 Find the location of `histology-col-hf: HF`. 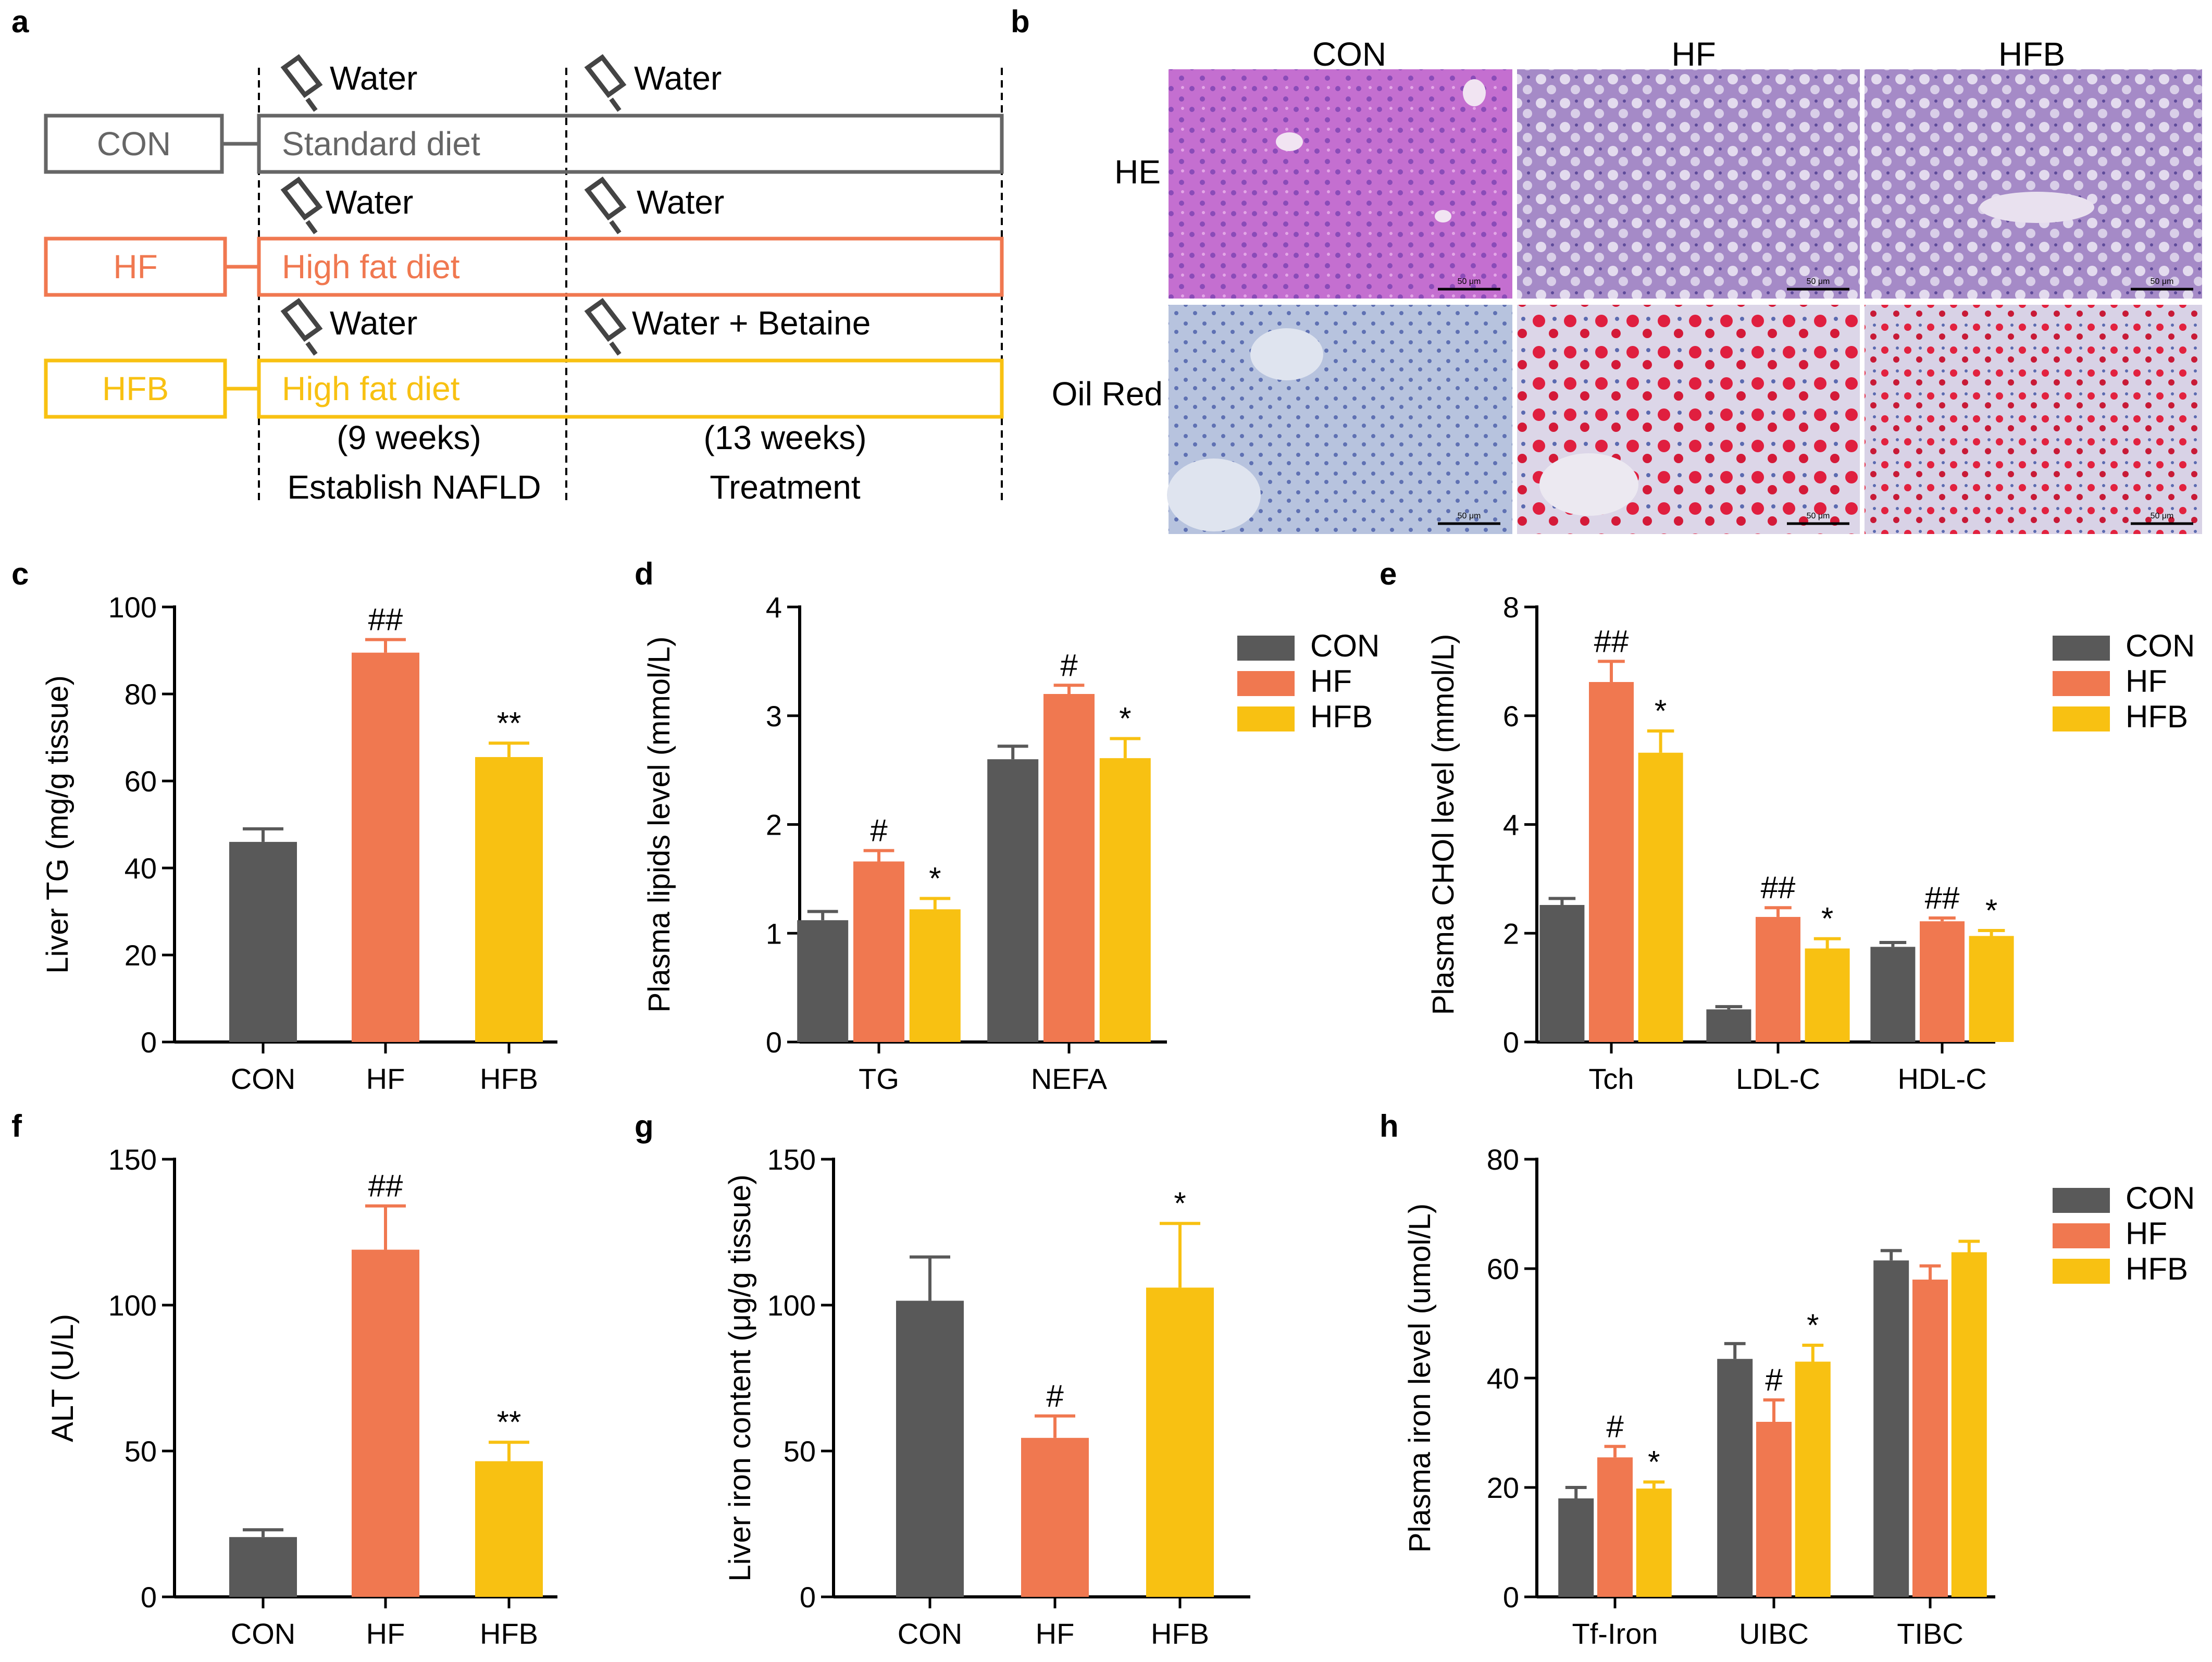

histology-col-hf: HF is located at coordinates (1693, 54).